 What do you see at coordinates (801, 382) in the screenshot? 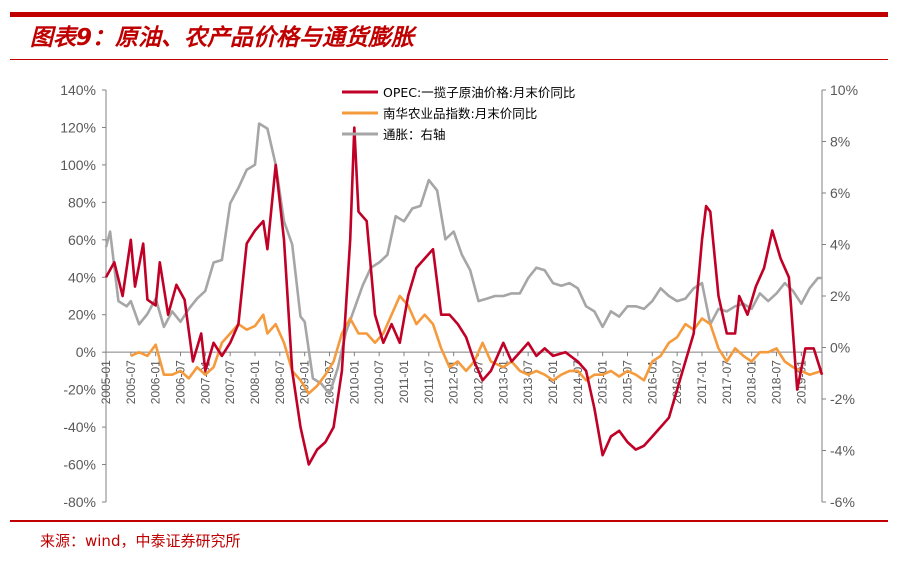
I see `x-tick-label: 2019-01` at bounding box center [801, 382].